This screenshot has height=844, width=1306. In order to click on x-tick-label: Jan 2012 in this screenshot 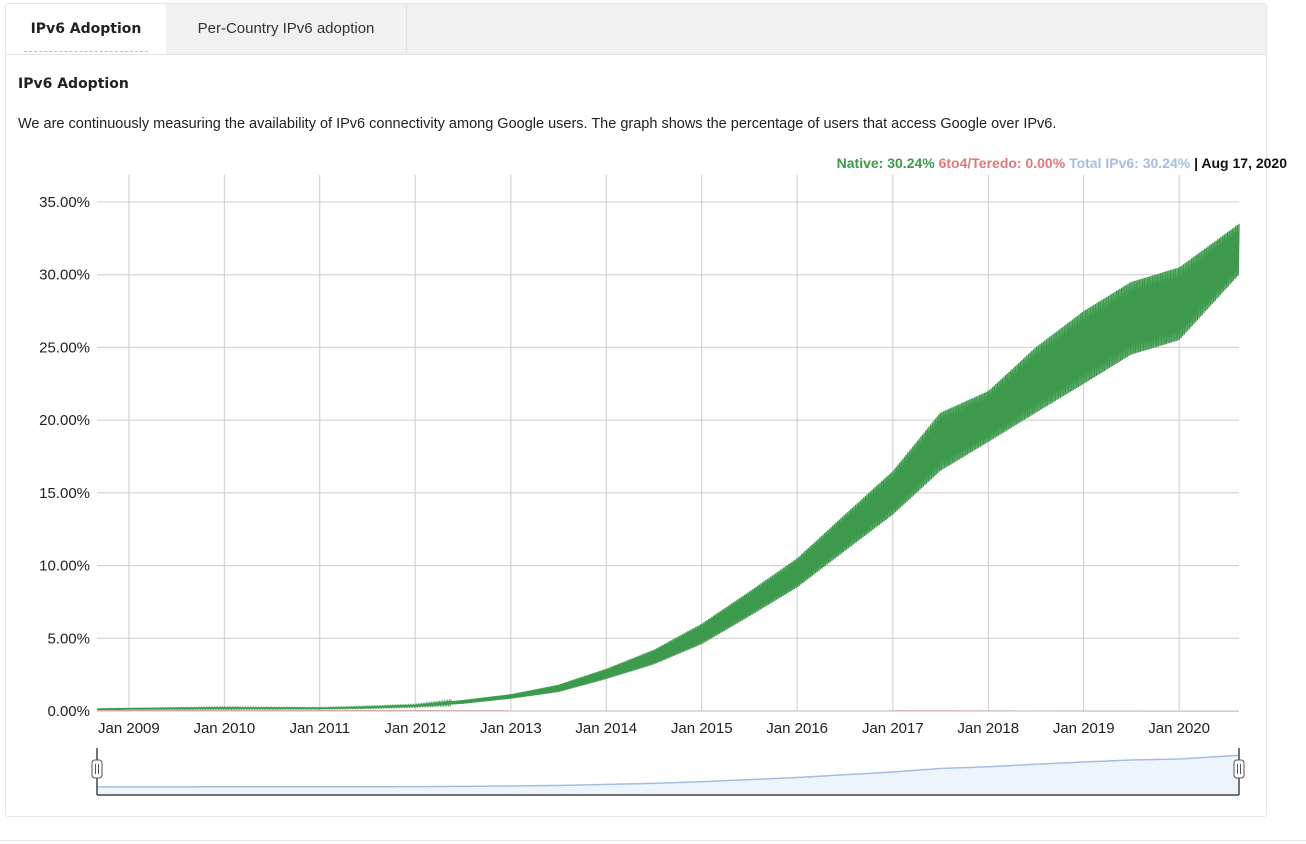, I will do `click(415, 728)`.